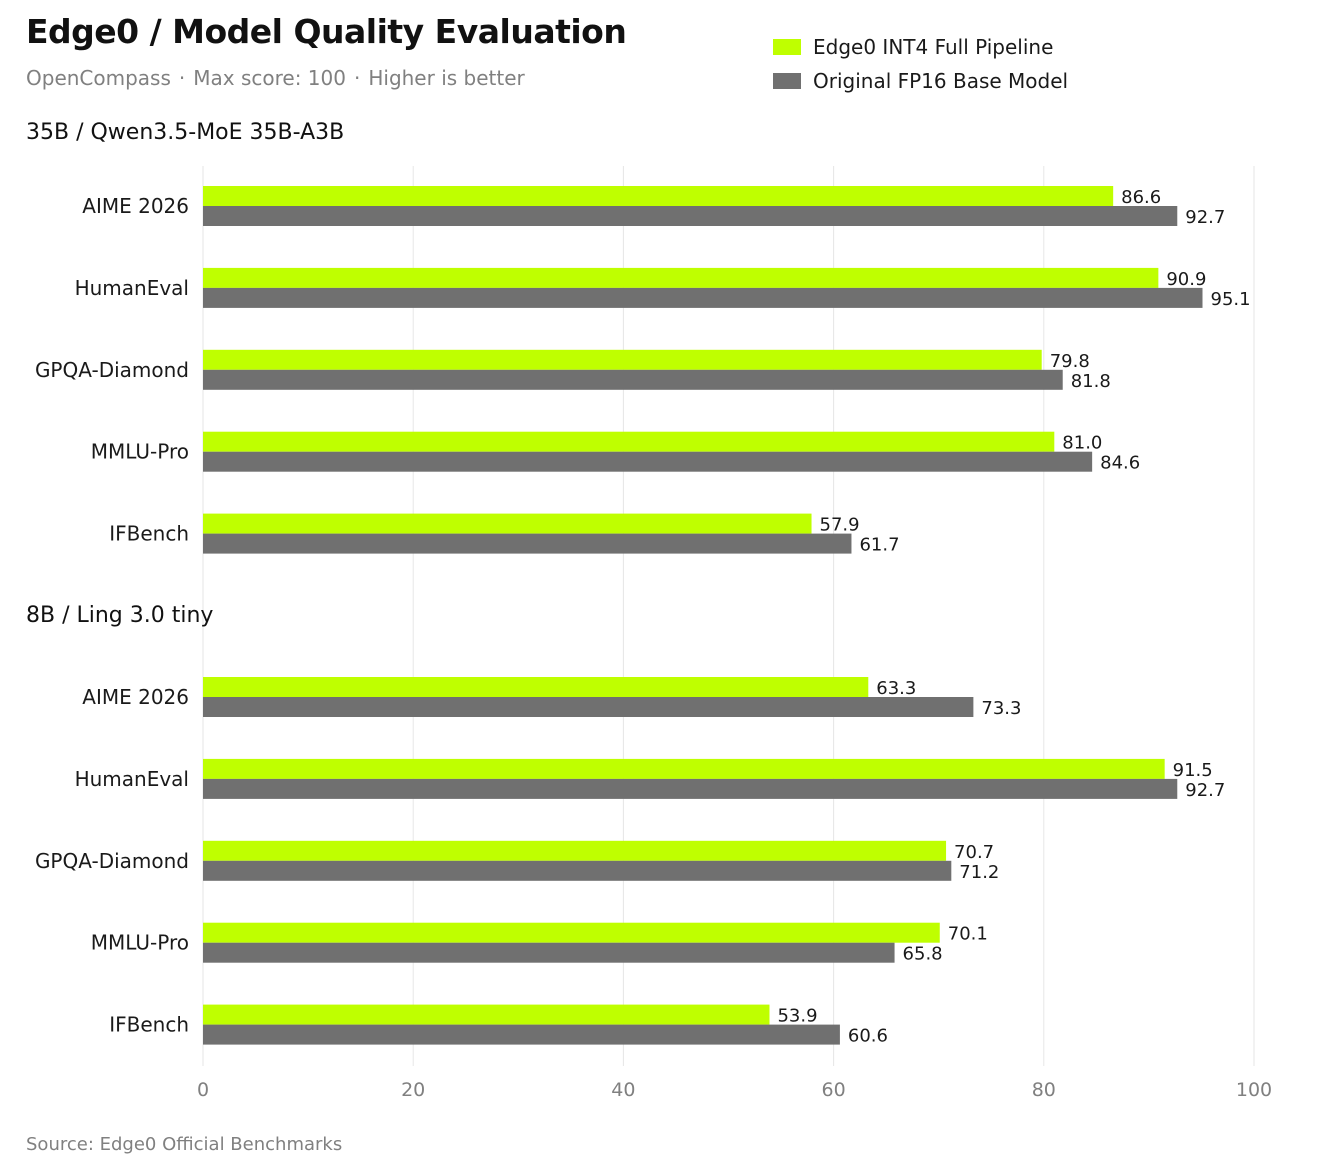 This screenshot has height=1173, width=1341. Describe the element at coordinates (968, 934) in the screenshot. I see `value-label-int4: 70.1` at that location.